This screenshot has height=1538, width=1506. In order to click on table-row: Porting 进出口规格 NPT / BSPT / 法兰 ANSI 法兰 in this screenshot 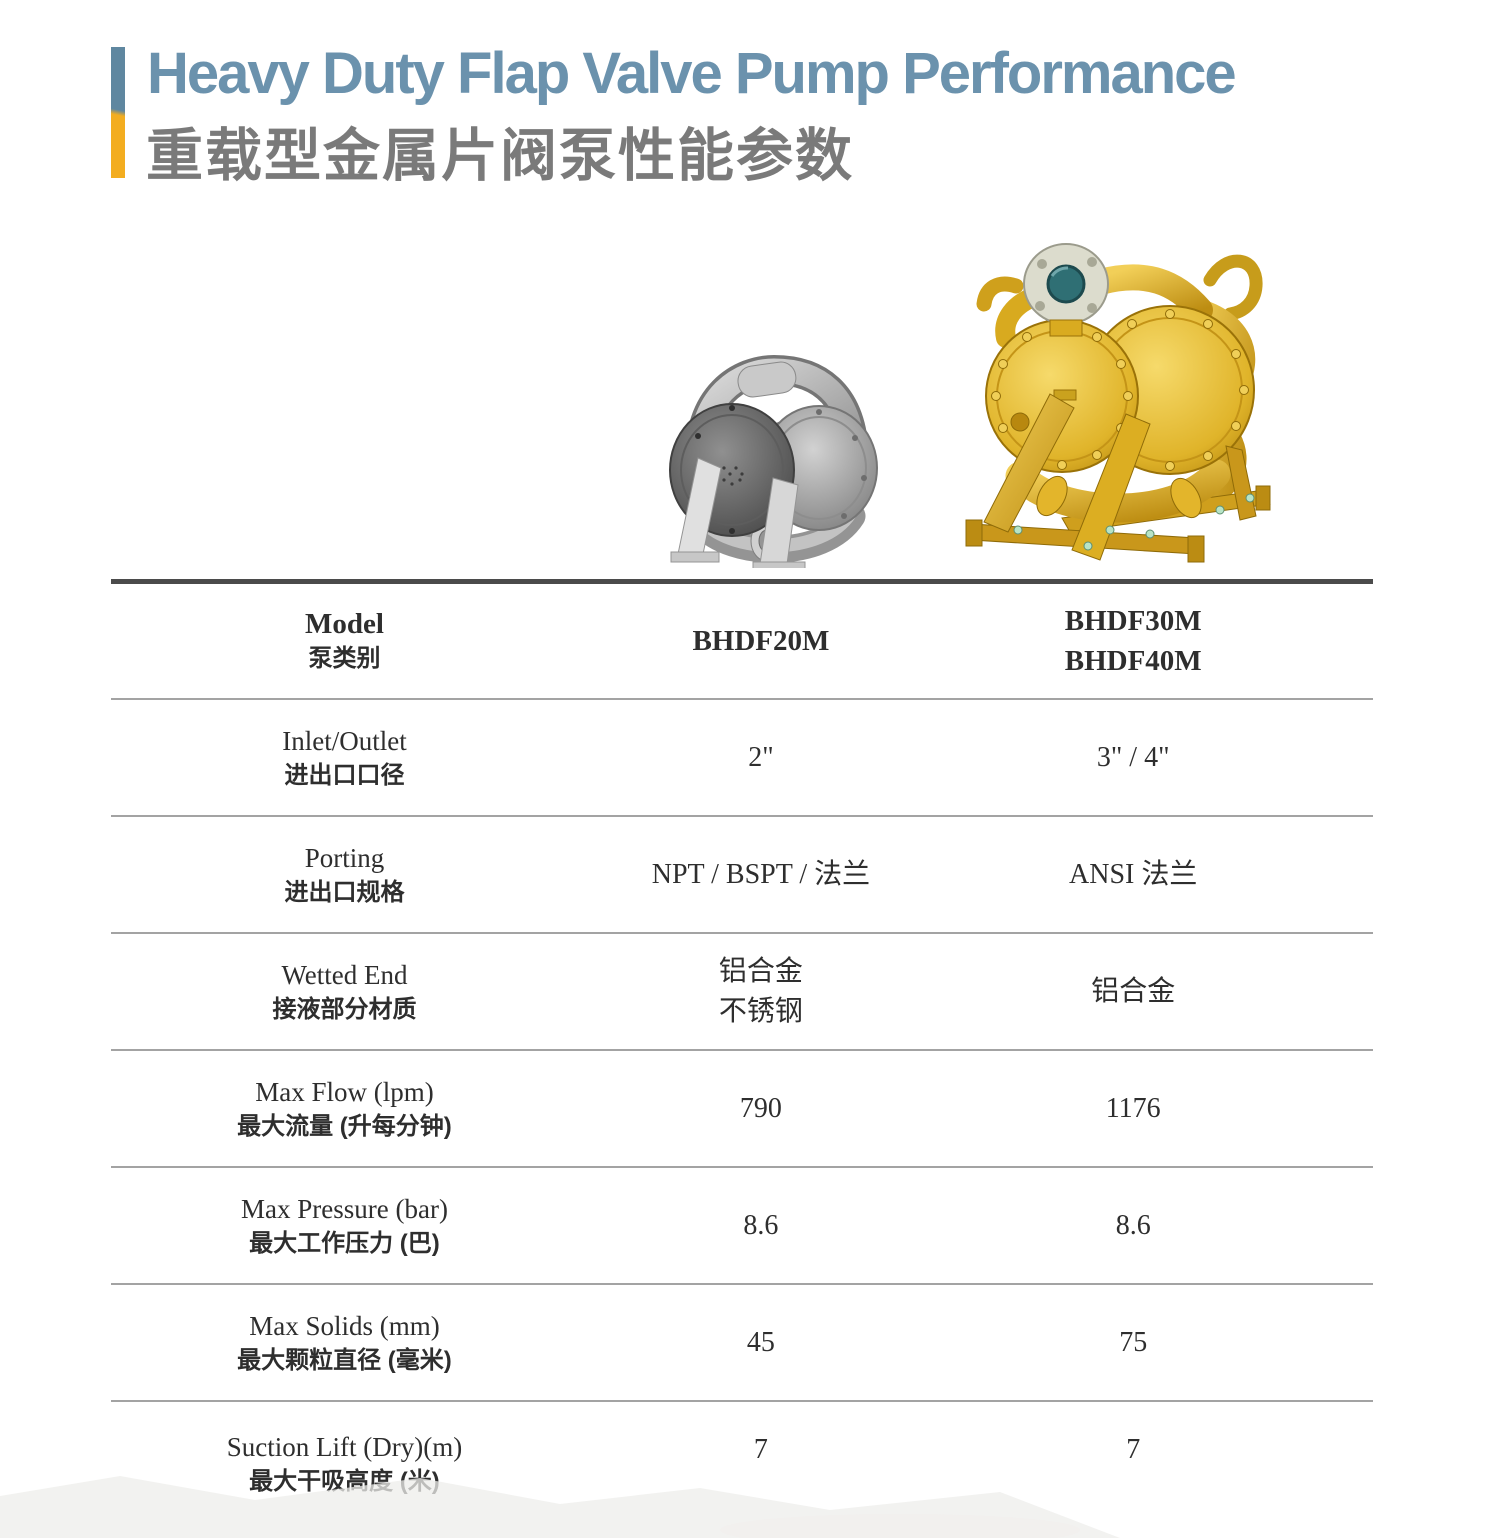, I will do `click(742, 875)`.